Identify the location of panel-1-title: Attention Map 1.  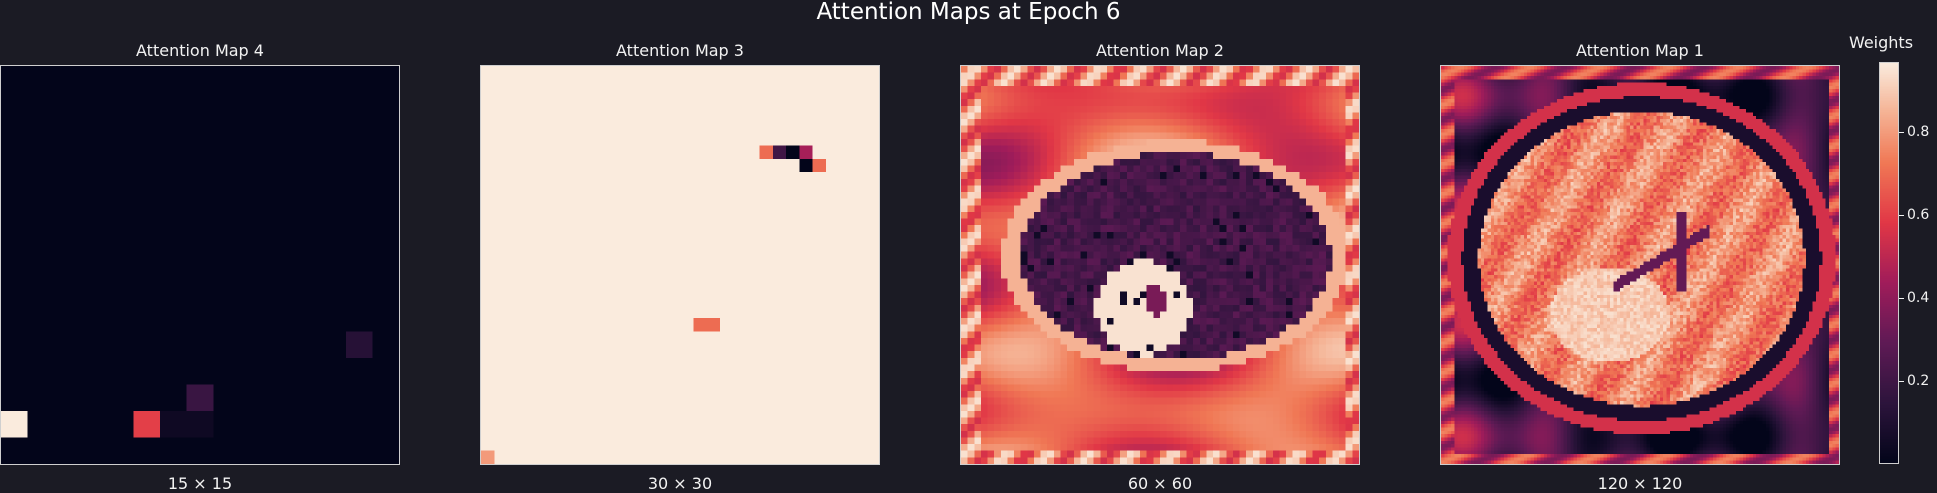
(1640, 50).